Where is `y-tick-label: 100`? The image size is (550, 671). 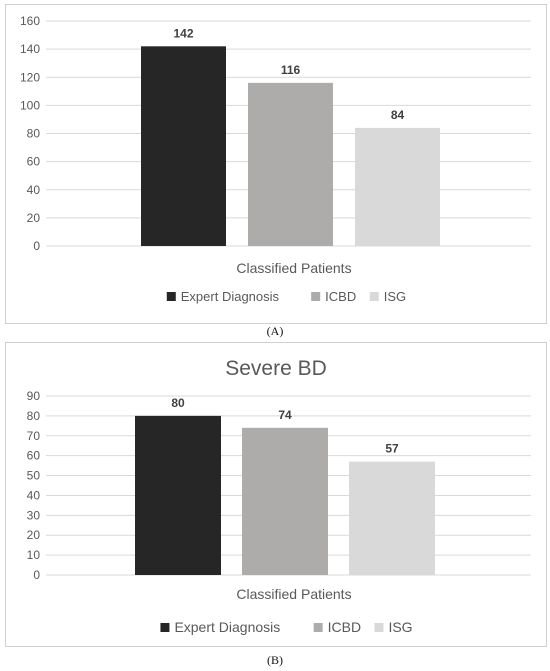
y-tick-label: 100 is located at coordinates (30, 105).